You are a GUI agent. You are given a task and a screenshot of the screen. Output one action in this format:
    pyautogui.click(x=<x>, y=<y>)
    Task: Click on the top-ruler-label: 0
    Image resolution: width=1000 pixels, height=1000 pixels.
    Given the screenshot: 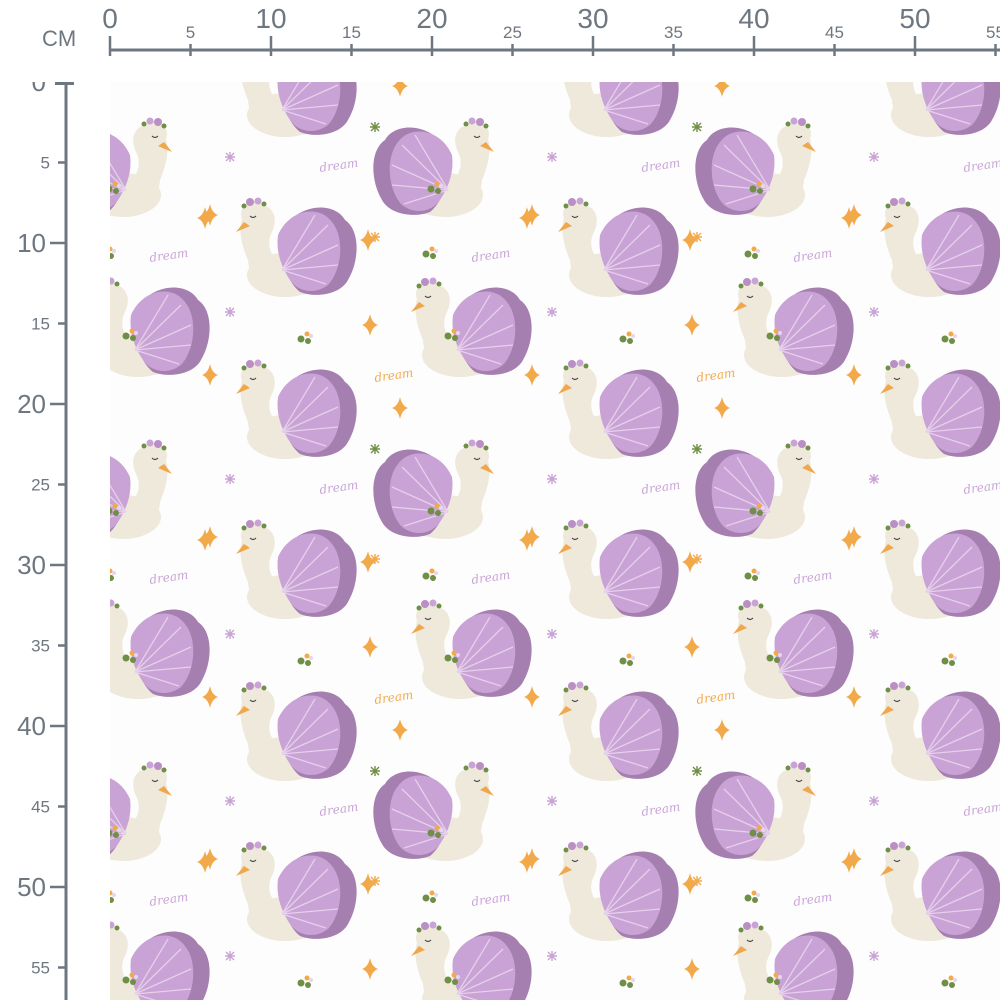 What is the action you would take?
    pyautogui.click(x=110, y=18)
    